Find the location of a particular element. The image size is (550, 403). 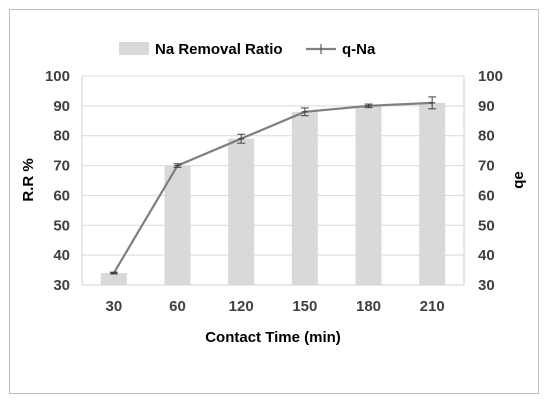

legend-bar-label: Na Removal Ratio is located at coordinates (219, 49).